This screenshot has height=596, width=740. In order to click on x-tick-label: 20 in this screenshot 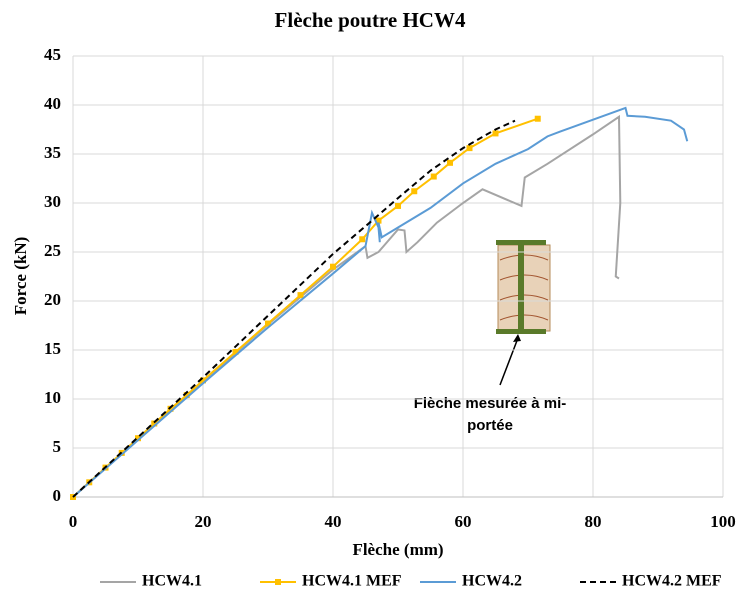, I will do `click(203, 521)`.